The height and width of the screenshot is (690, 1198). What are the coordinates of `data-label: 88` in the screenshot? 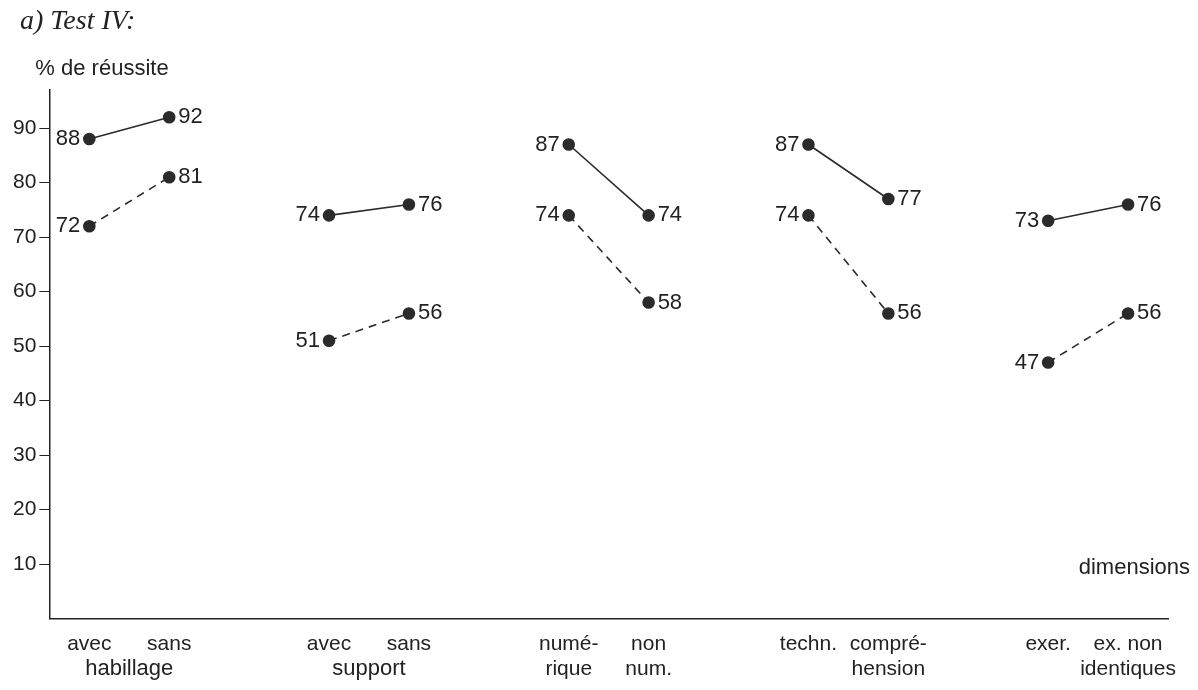 It's located at (68, 138).